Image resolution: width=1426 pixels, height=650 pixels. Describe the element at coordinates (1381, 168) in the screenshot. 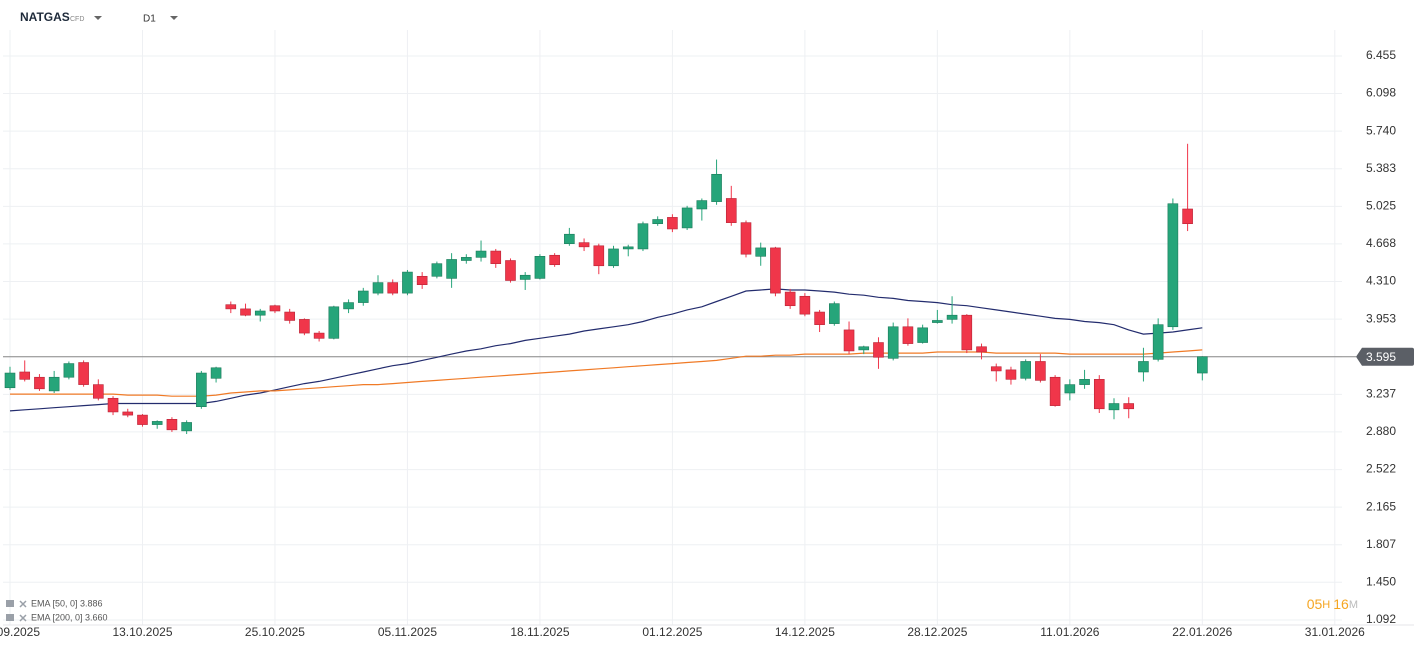

I see `y-tick-label: 5.383` at that location.